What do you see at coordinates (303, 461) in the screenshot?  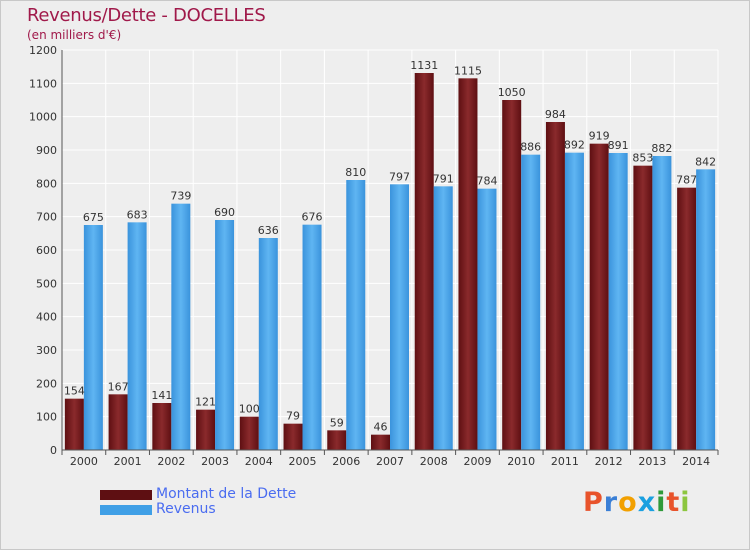 I see `x-tick-label: 2005` at bounding box center [303, 461].